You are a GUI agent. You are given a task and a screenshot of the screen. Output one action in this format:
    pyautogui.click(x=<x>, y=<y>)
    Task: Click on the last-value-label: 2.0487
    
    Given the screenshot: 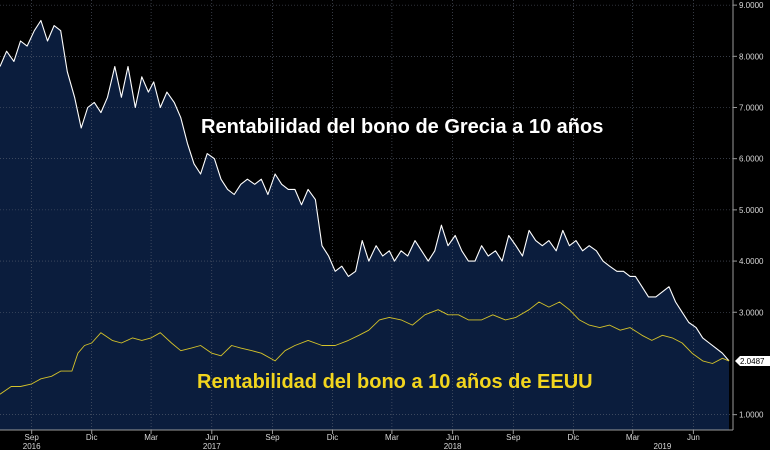 What is the action you would take?
    pyautogui.click(x=752, y=361)
    